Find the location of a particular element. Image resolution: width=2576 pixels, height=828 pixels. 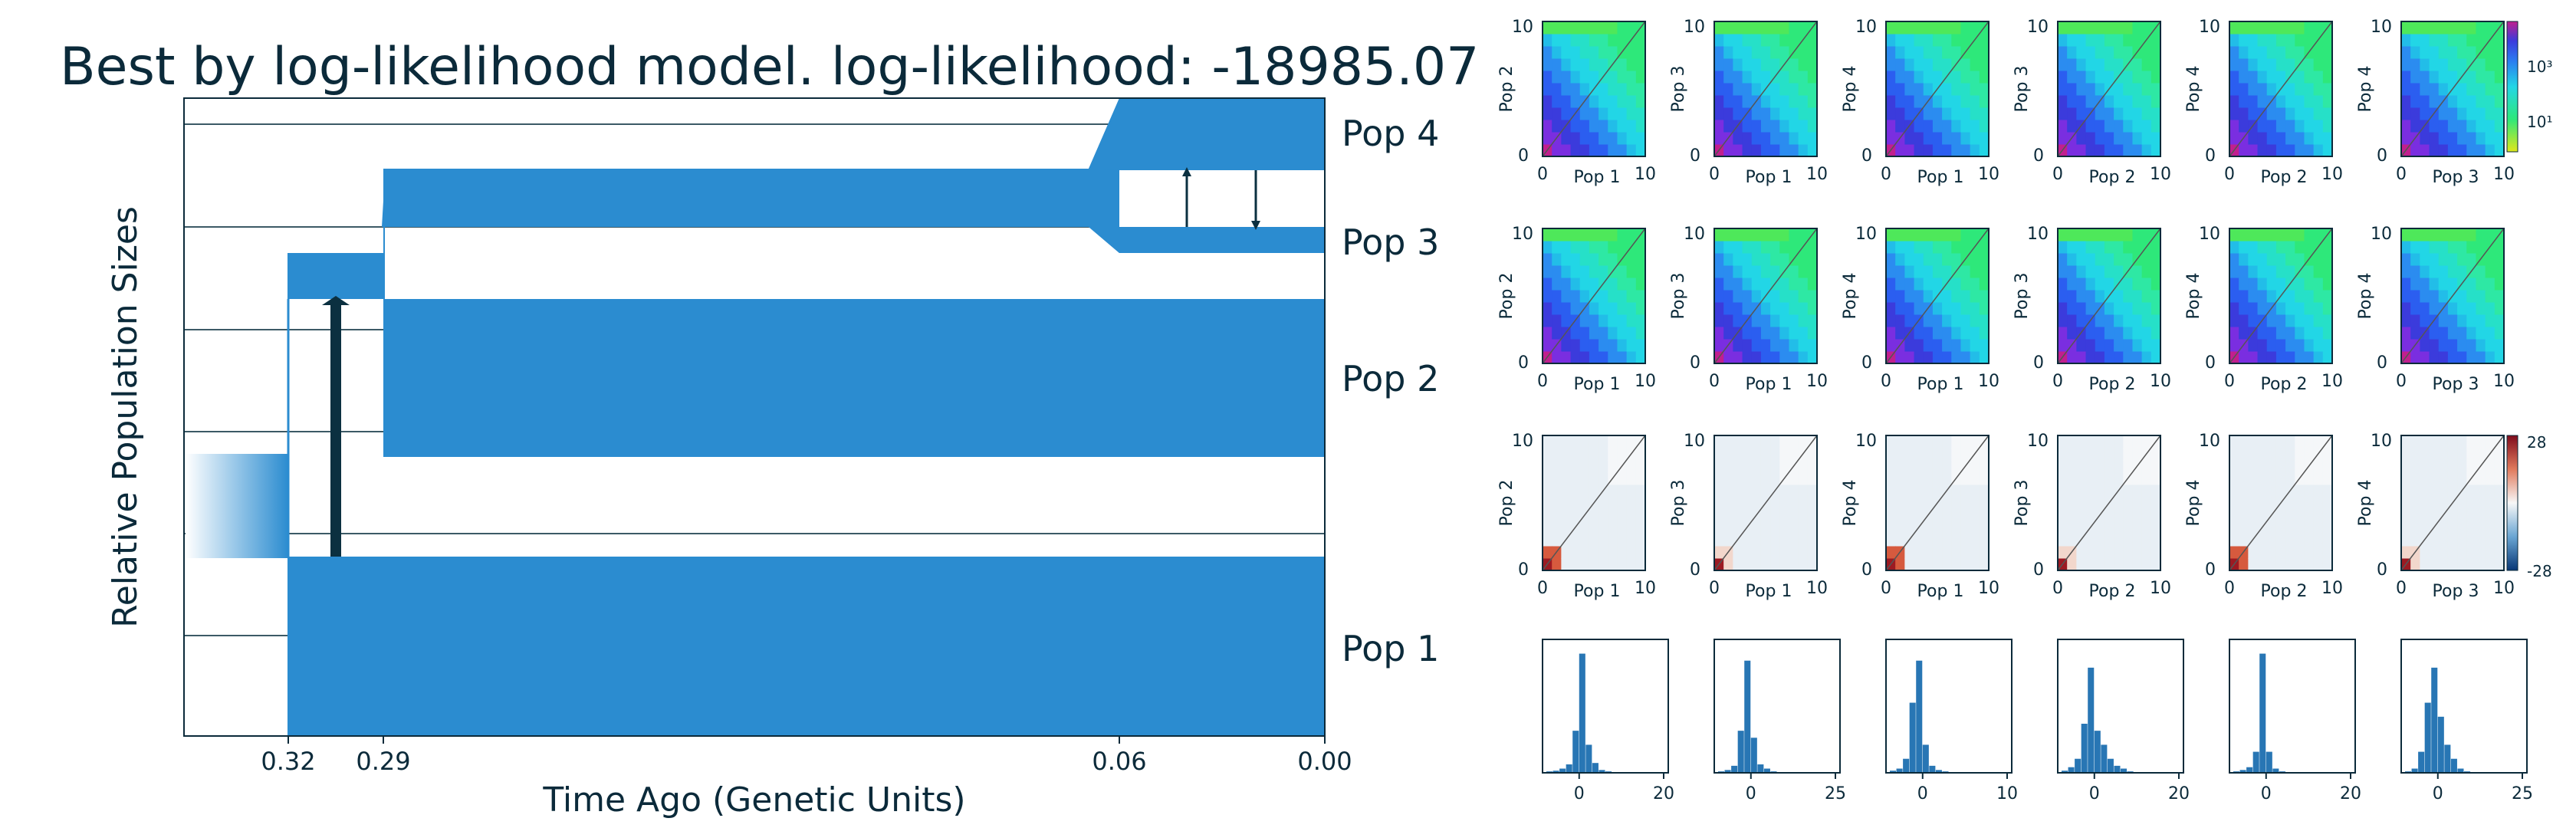

panel-y-label: Pop 3 is located at coordinates (2022, 89).